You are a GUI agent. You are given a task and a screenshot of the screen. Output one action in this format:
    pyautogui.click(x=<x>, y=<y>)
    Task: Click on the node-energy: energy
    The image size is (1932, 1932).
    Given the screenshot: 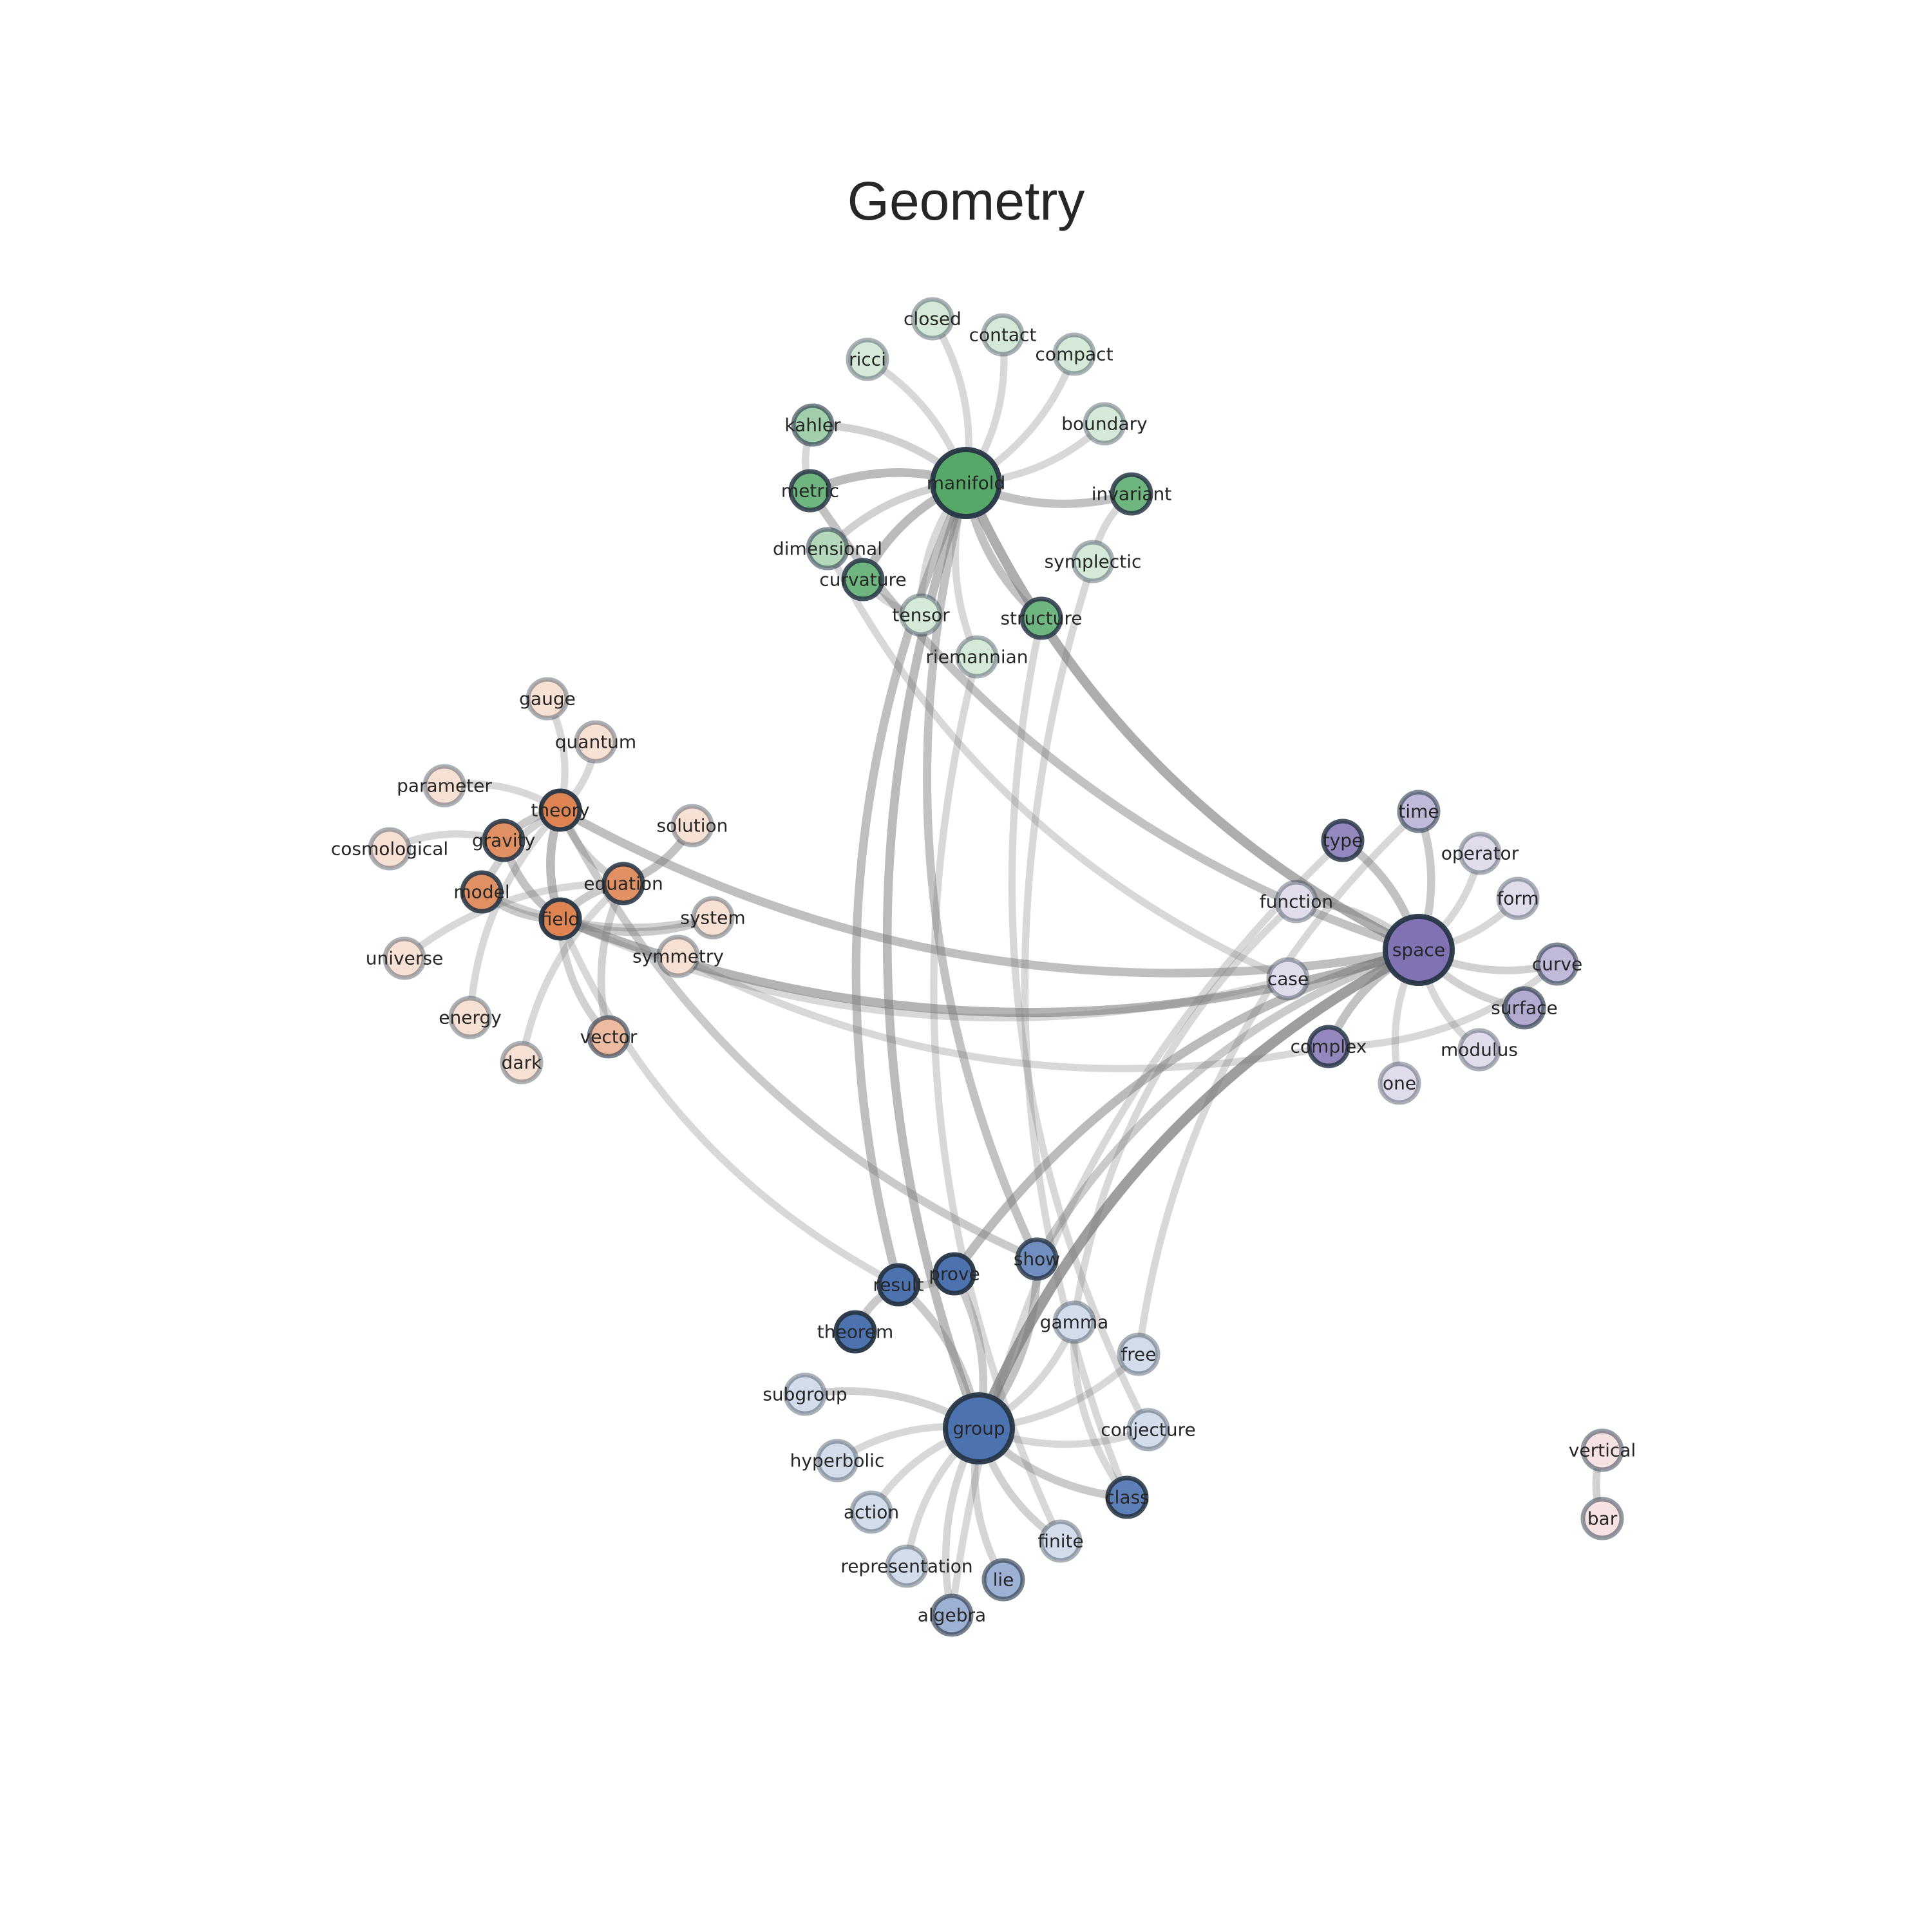 What is the action you would take?
    pyautogui.click(x=470, y=1017)
    